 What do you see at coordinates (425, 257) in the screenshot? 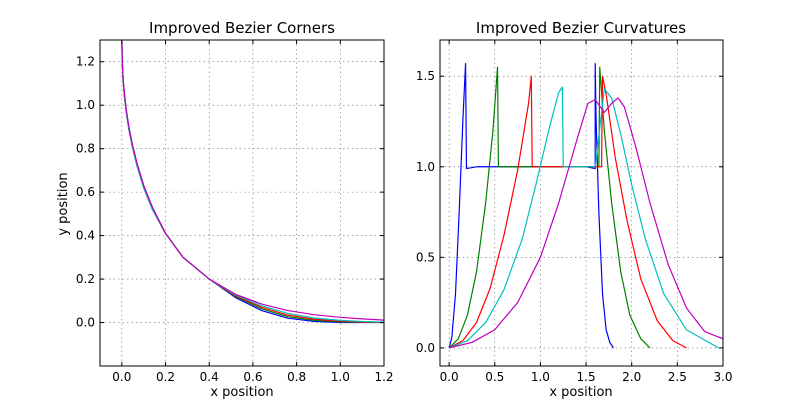
I see `y-tick-label: 0.5` at bounding box center [425, 257].